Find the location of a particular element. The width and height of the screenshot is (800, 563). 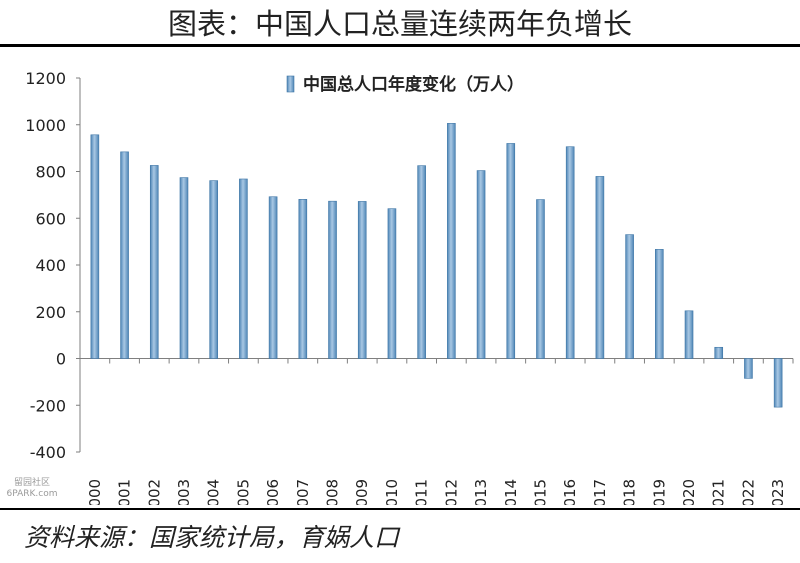

y-tick-label: 1200 is located at coordinates (45, 78).